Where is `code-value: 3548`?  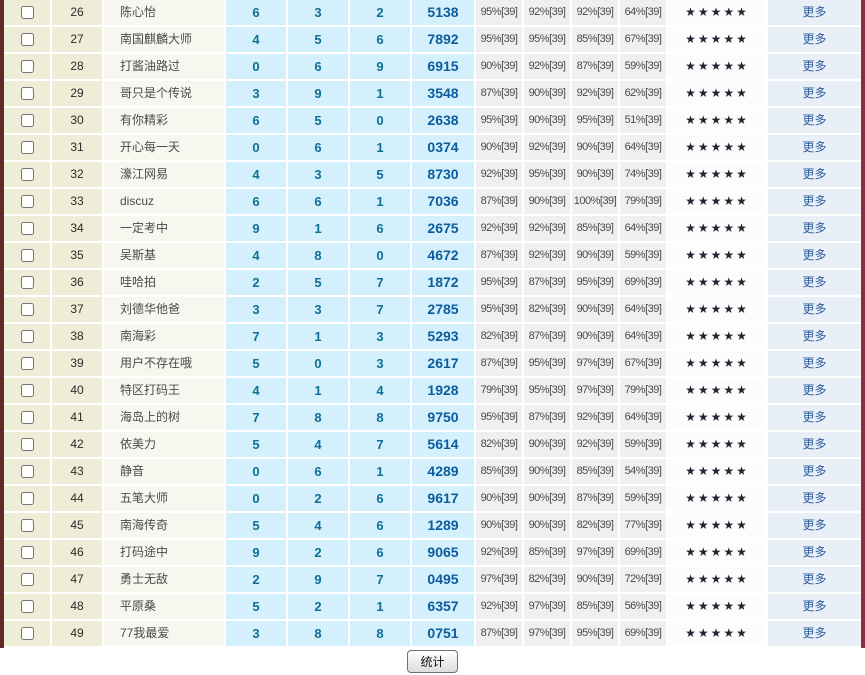 code-value: 3548 is located at coordinates (443, 93).